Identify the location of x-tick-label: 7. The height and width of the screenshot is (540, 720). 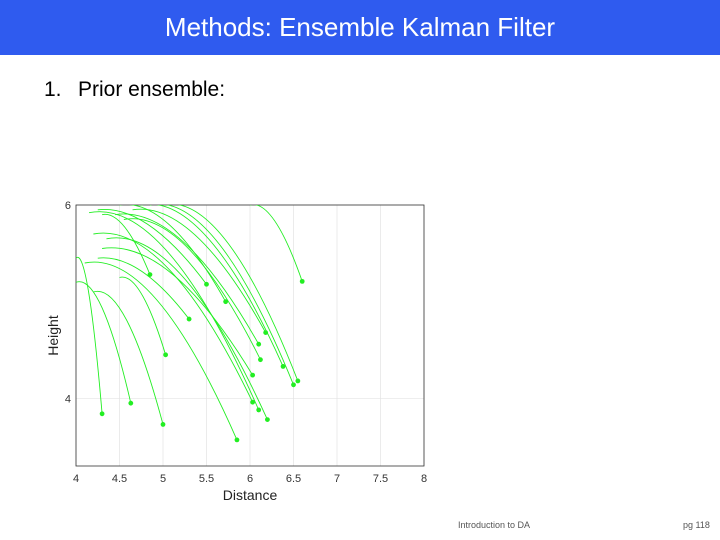
(337, 479).